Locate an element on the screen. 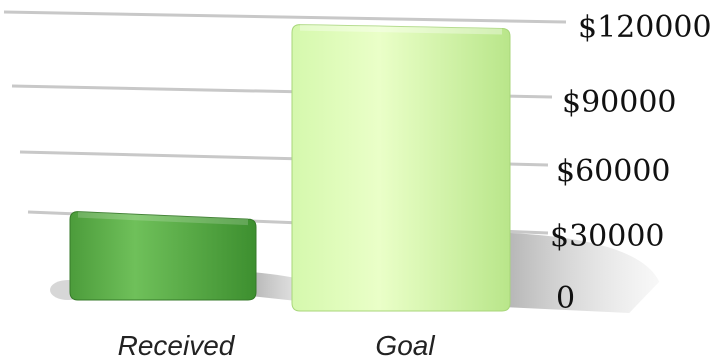  bar-shadow is located at coordinates (582, 272).